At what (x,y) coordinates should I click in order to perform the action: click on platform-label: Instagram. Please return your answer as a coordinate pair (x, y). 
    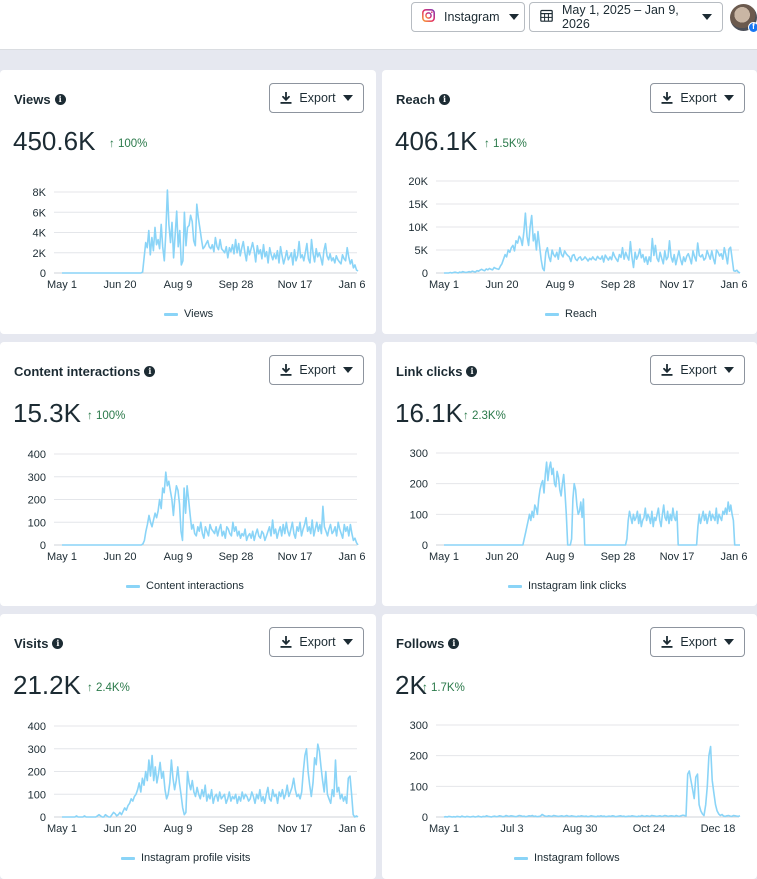
    Looking at the image, I should click on (472, 17).